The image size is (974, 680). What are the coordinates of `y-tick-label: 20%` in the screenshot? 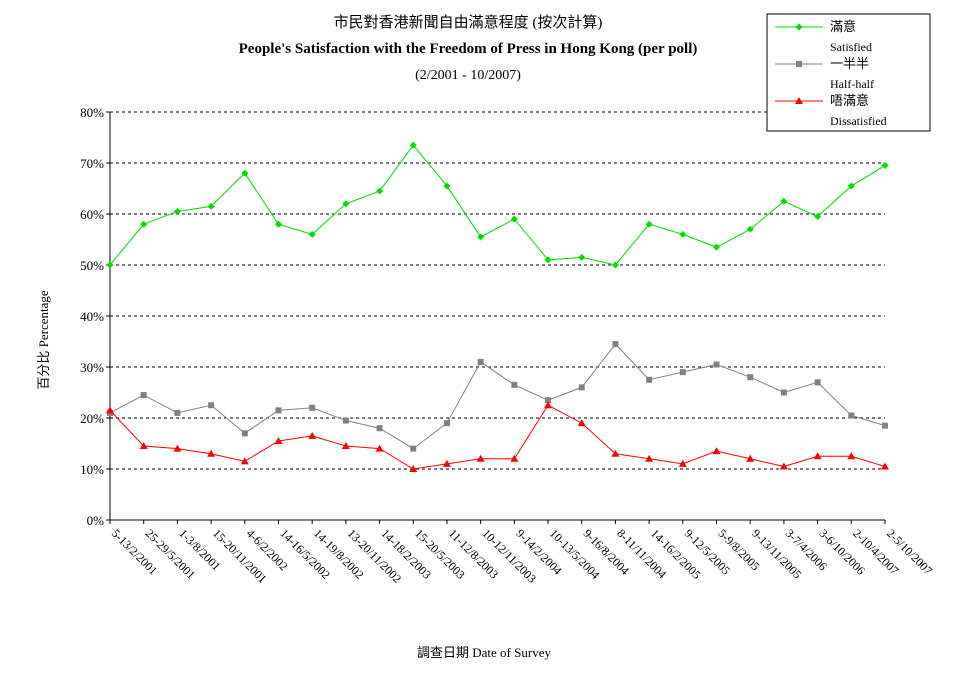 It's located at (92, 418).